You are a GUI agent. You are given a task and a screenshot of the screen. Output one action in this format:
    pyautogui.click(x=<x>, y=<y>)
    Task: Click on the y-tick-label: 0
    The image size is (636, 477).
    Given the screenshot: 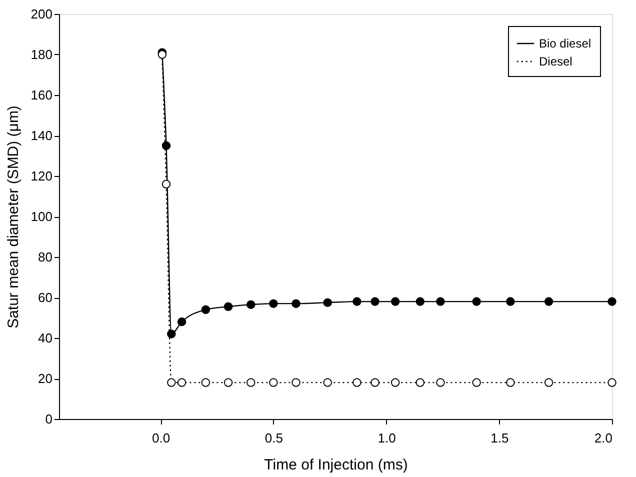 What is the action you would take?
    pyautogui.click(x=48, y=419)
    